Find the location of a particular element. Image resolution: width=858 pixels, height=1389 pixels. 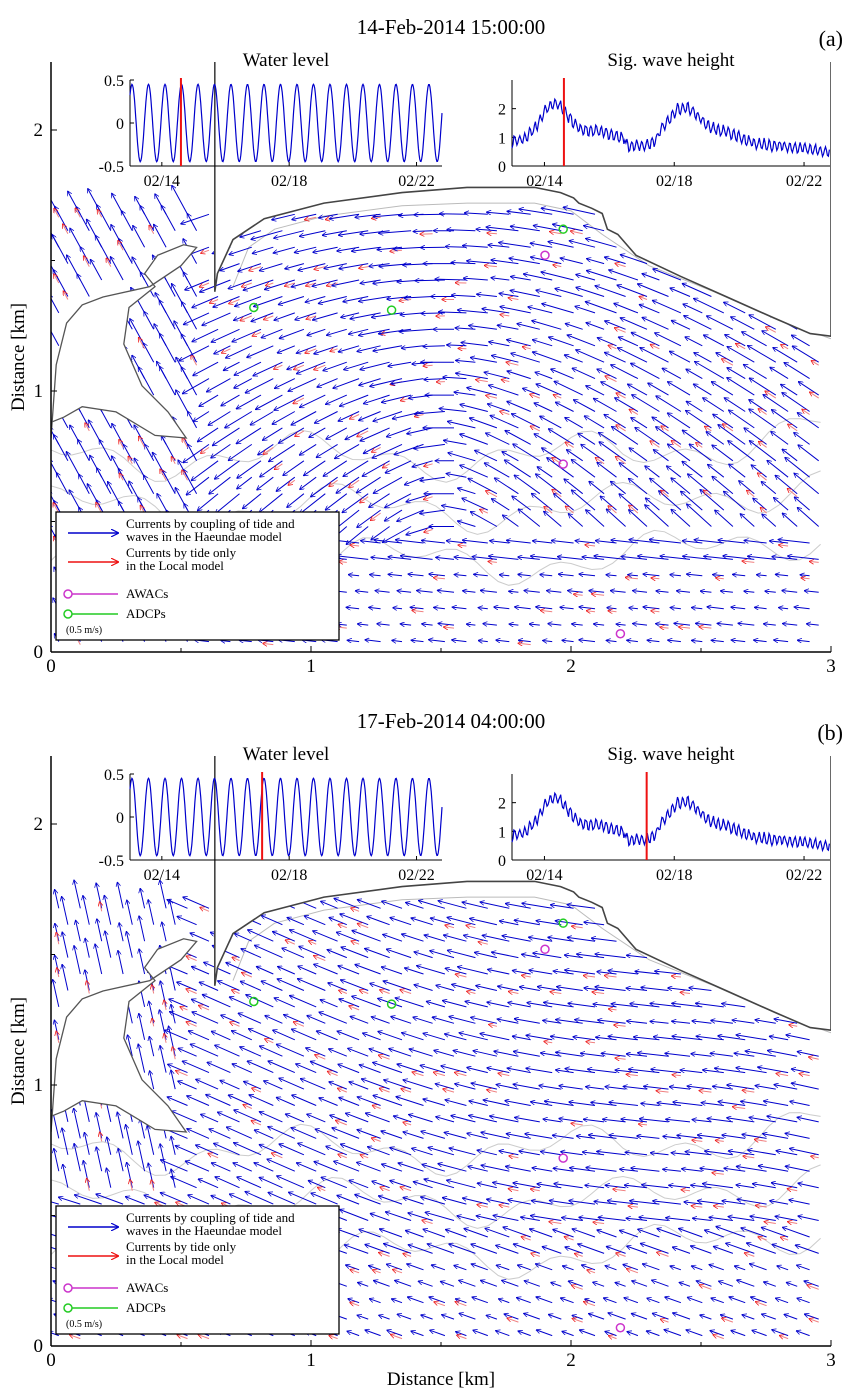

panel-label: (a) is located at coordinates (831, 38).